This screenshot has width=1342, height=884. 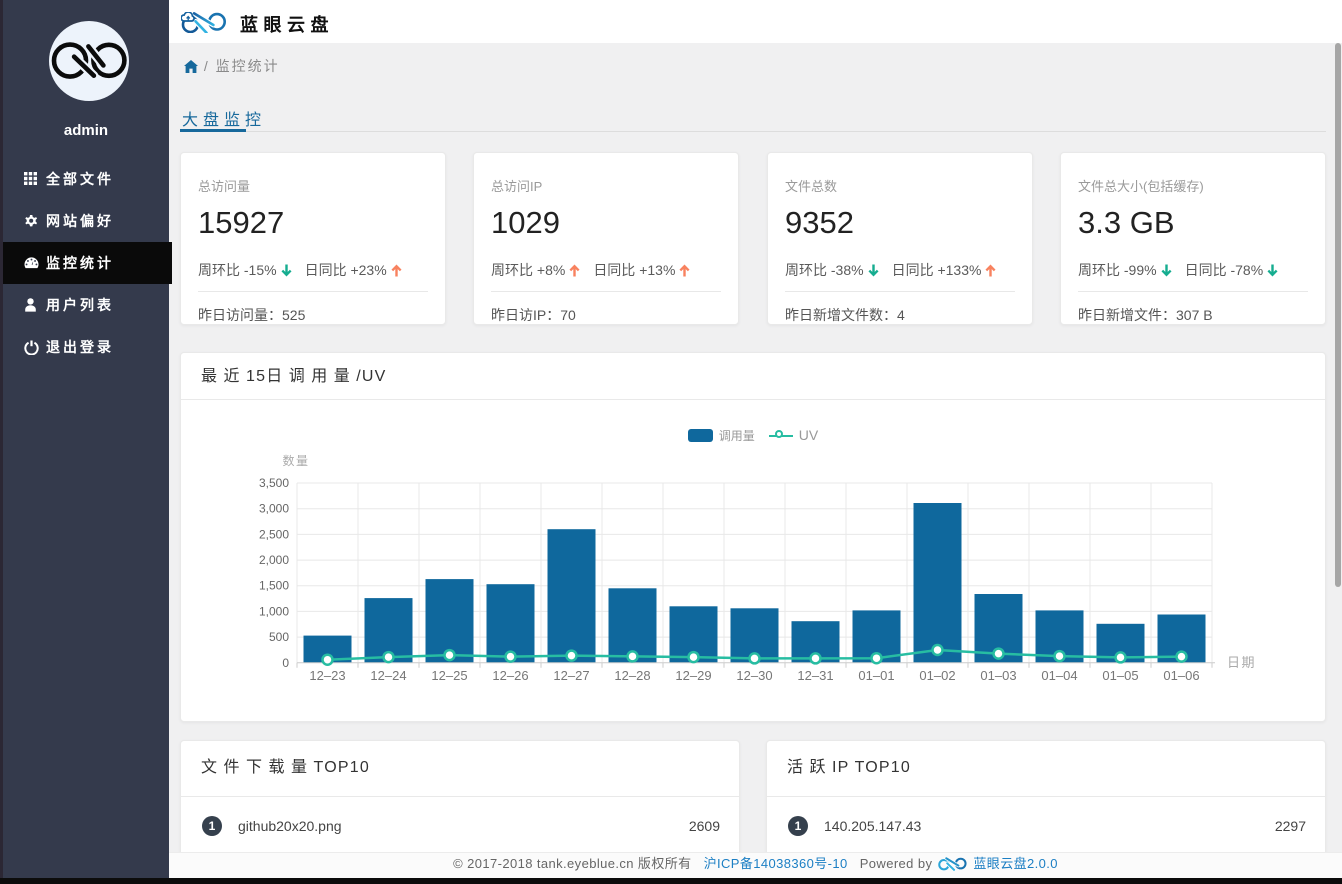 What do you see at coordinates (274, 586) in the screenshot?
I see `svg-text: 1,500` at bounding box center [274, 586].